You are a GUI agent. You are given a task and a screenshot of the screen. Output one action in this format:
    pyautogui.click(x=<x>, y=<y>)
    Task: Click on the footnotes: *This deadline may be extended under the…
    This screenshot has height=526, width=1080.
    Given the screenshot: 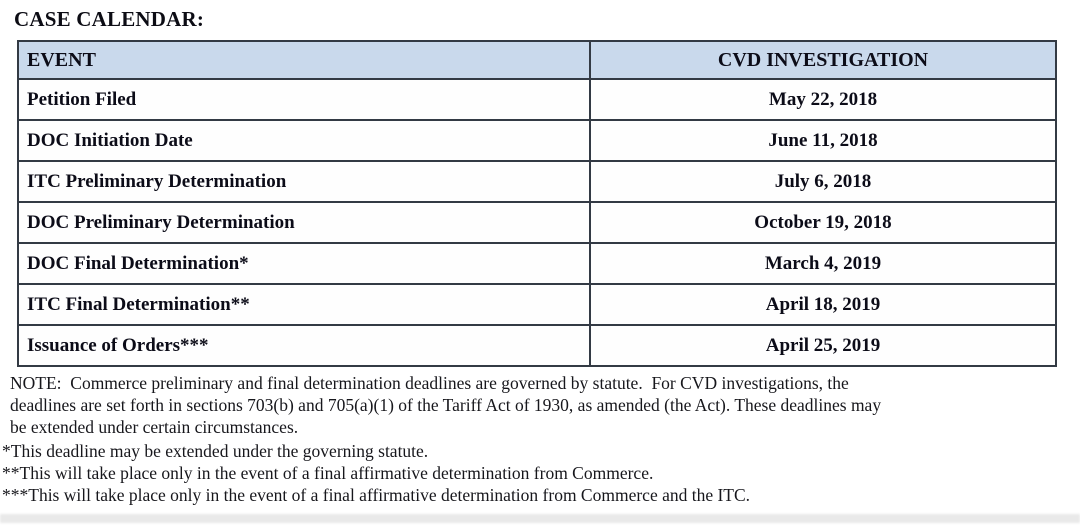 What is the action you would take?
    pyautogui.click(x=538, y=473)
    